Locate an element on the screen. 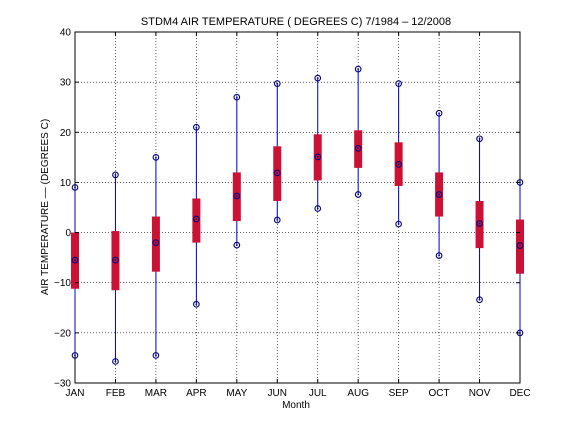 The width and height of the screenshot is (576, 432). x-tick-label: FEB is located at coordinates (116, 393).